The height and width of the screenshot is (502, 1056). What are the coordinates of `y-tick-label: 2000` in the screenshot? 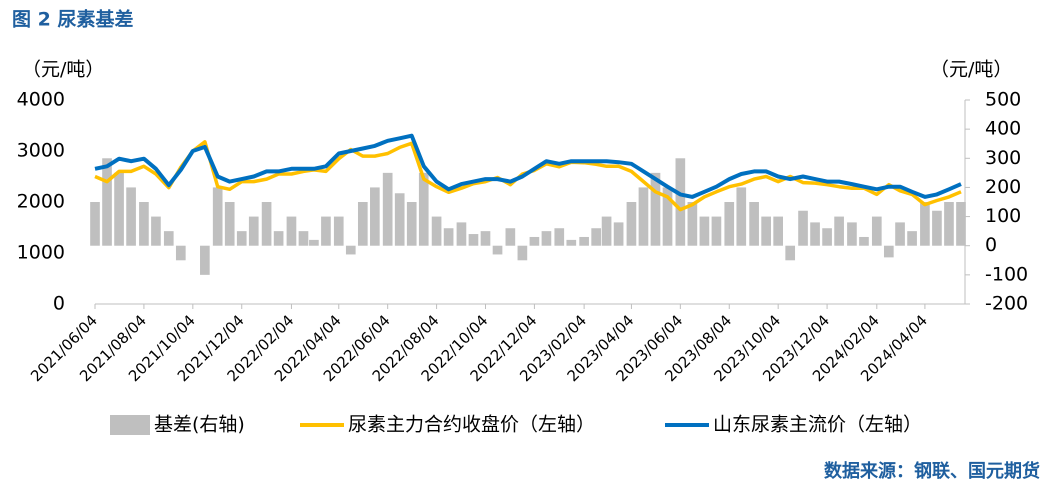 It's located at (41, 202).